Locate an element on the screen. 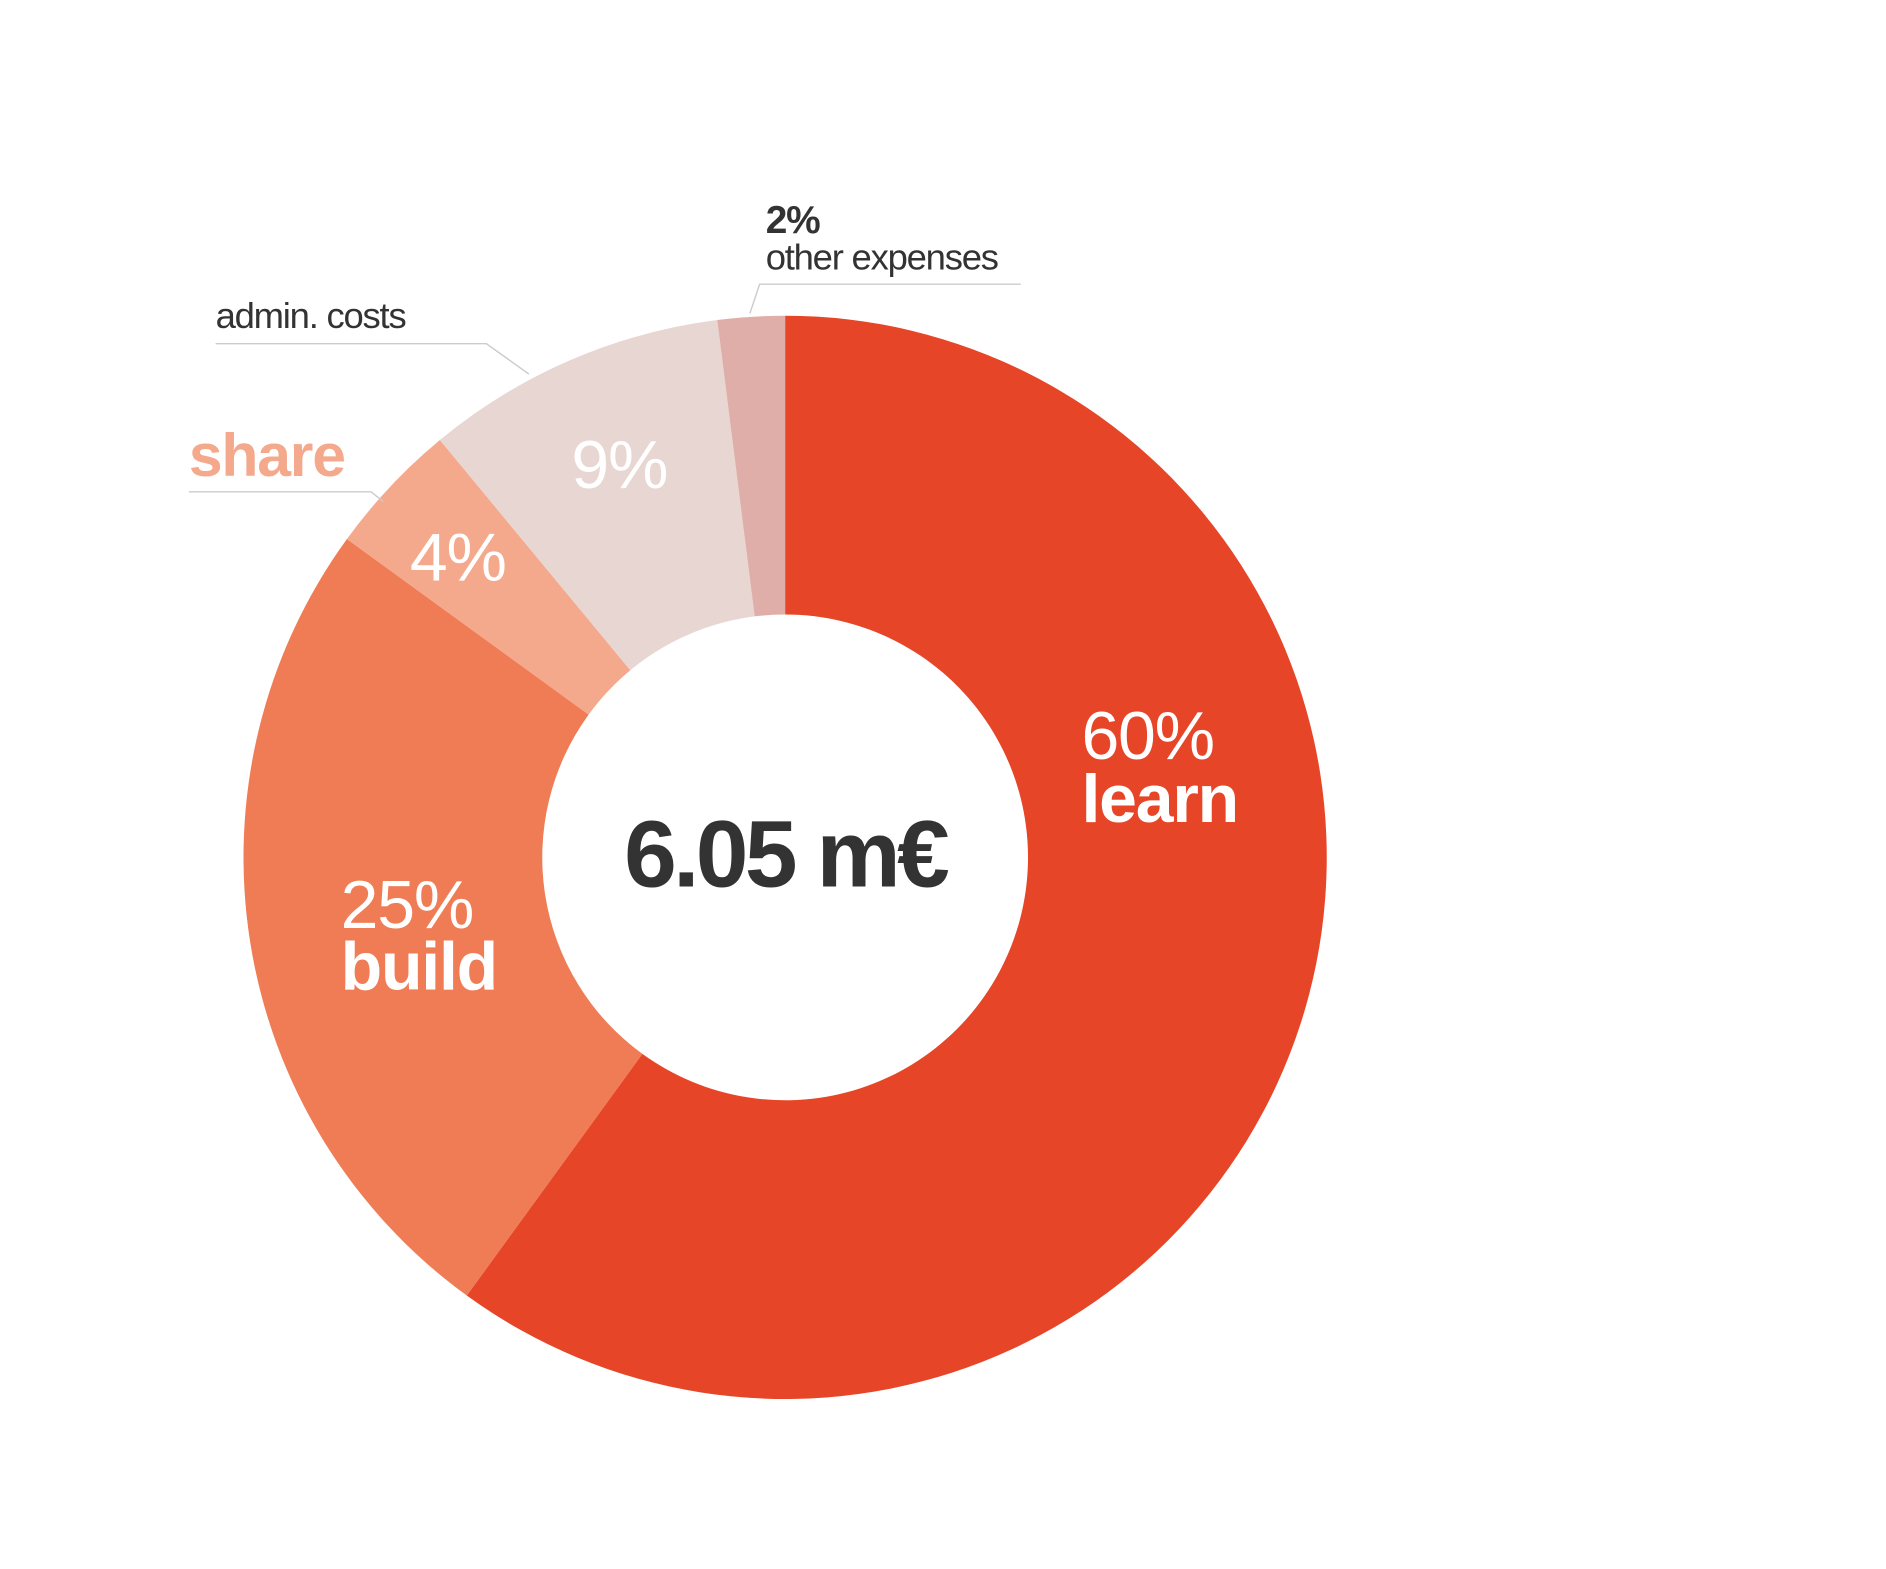 The height and width of the screenshot is (1569, 1886). value-label: 4% is located at coordinates (458, 557).